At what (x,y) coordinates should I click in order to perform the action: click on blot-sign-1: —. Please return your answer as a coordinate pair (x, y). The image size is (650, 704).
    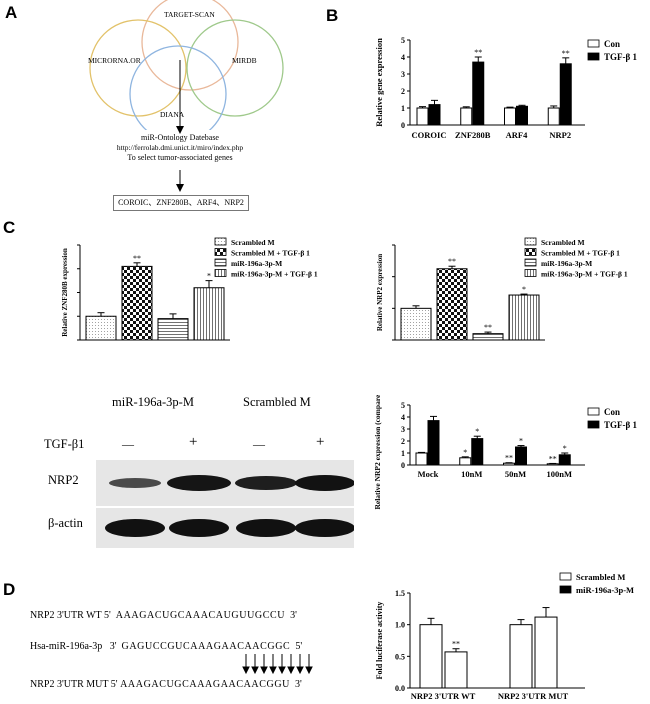
    Looking at the image, I should click on (128, 444).